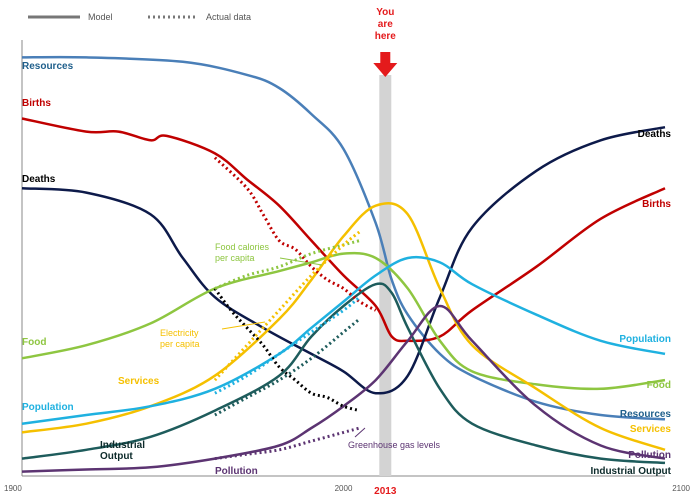  Describe the element at coordinates (394, 445) in the screenshot. I see `annotation-2-line-0: Greenhouse gas levels` at that location.